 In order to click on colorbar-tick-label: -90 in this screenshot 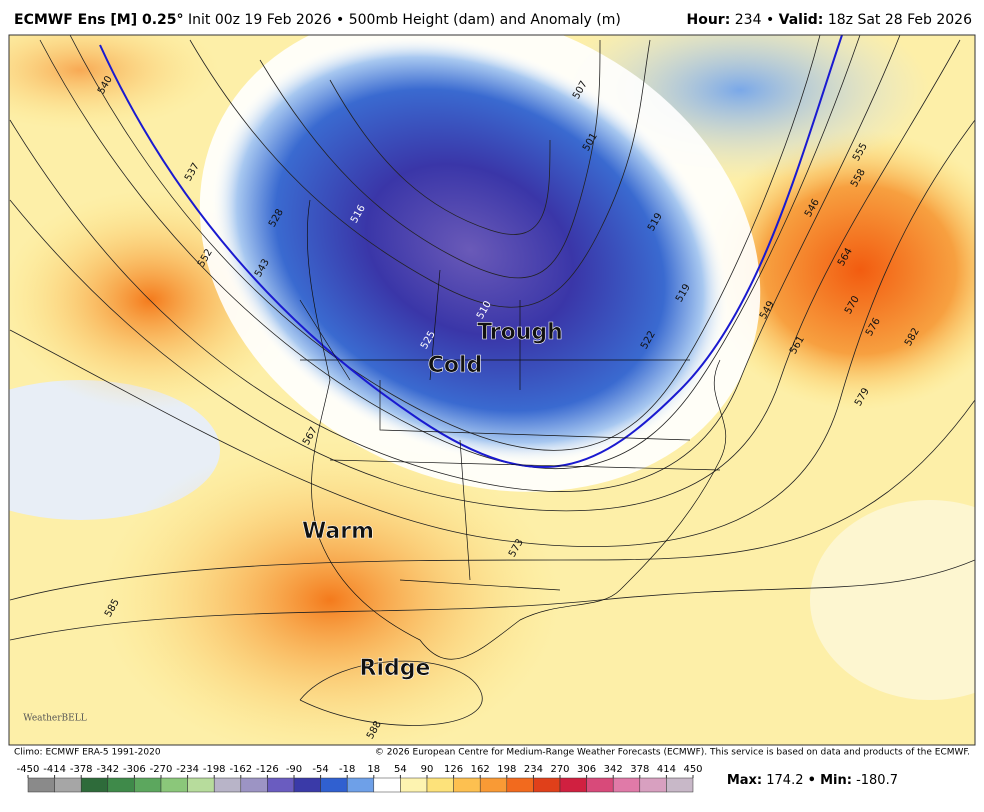, I will do `click(294, 769)`.